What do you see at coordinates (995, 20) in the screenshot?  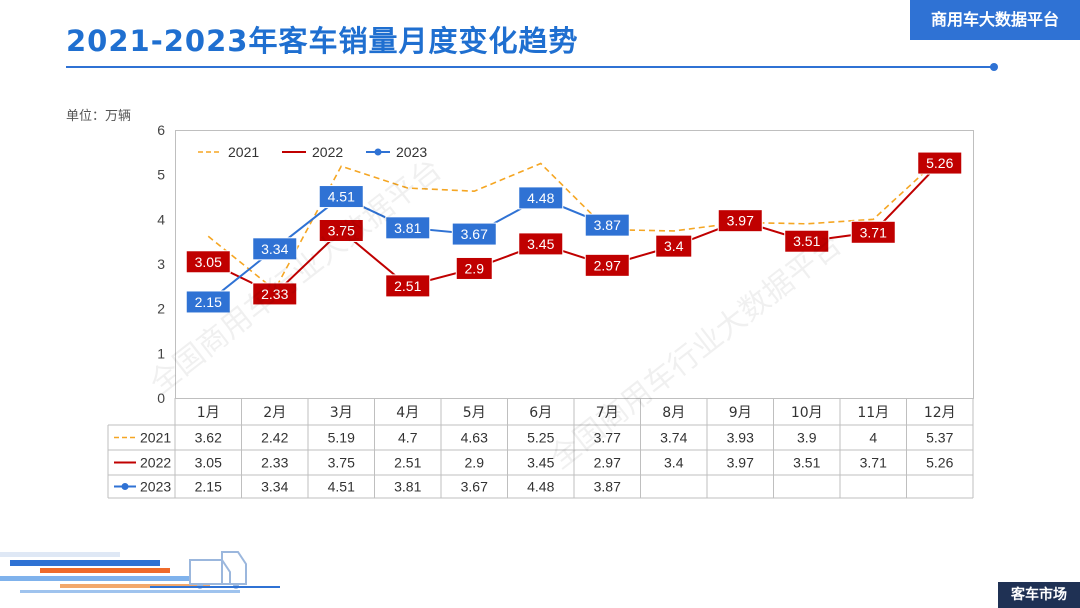 I see `brand-badge: 商用车大数据平台` at bounding box center [995, 20].